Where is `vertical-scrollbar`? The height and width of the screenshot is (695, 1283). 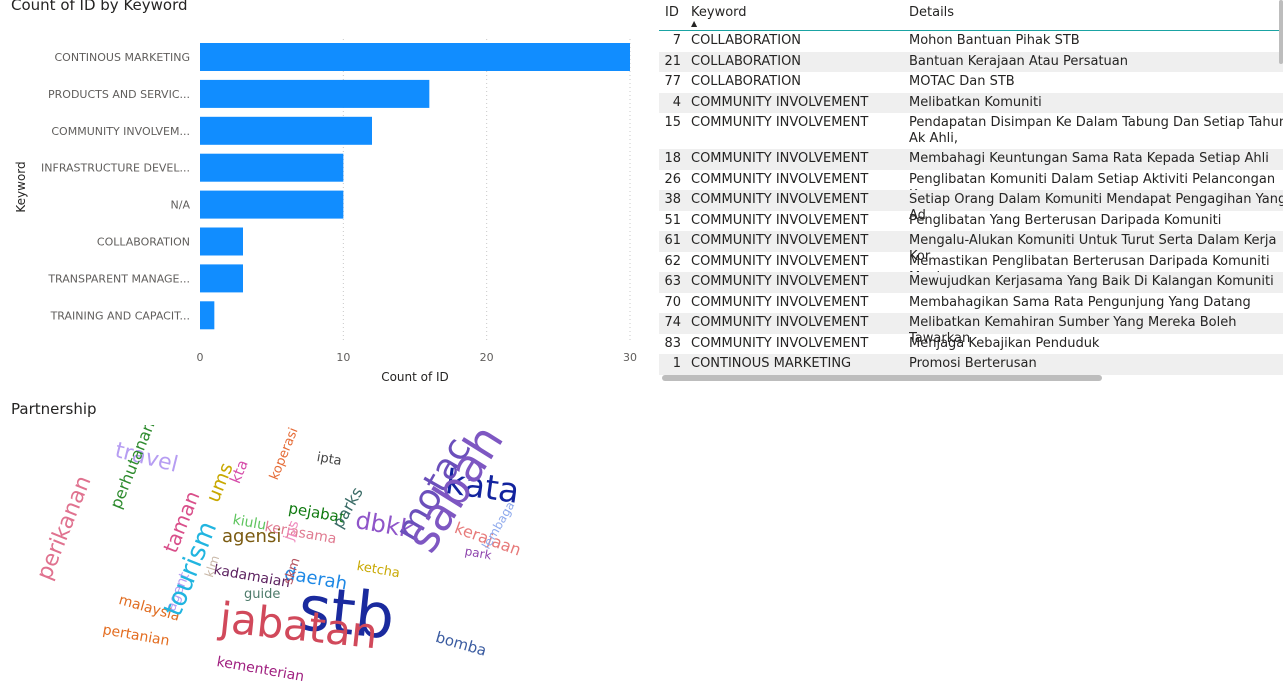
vertical-scrollbar is located at coordinates (1281, 32).